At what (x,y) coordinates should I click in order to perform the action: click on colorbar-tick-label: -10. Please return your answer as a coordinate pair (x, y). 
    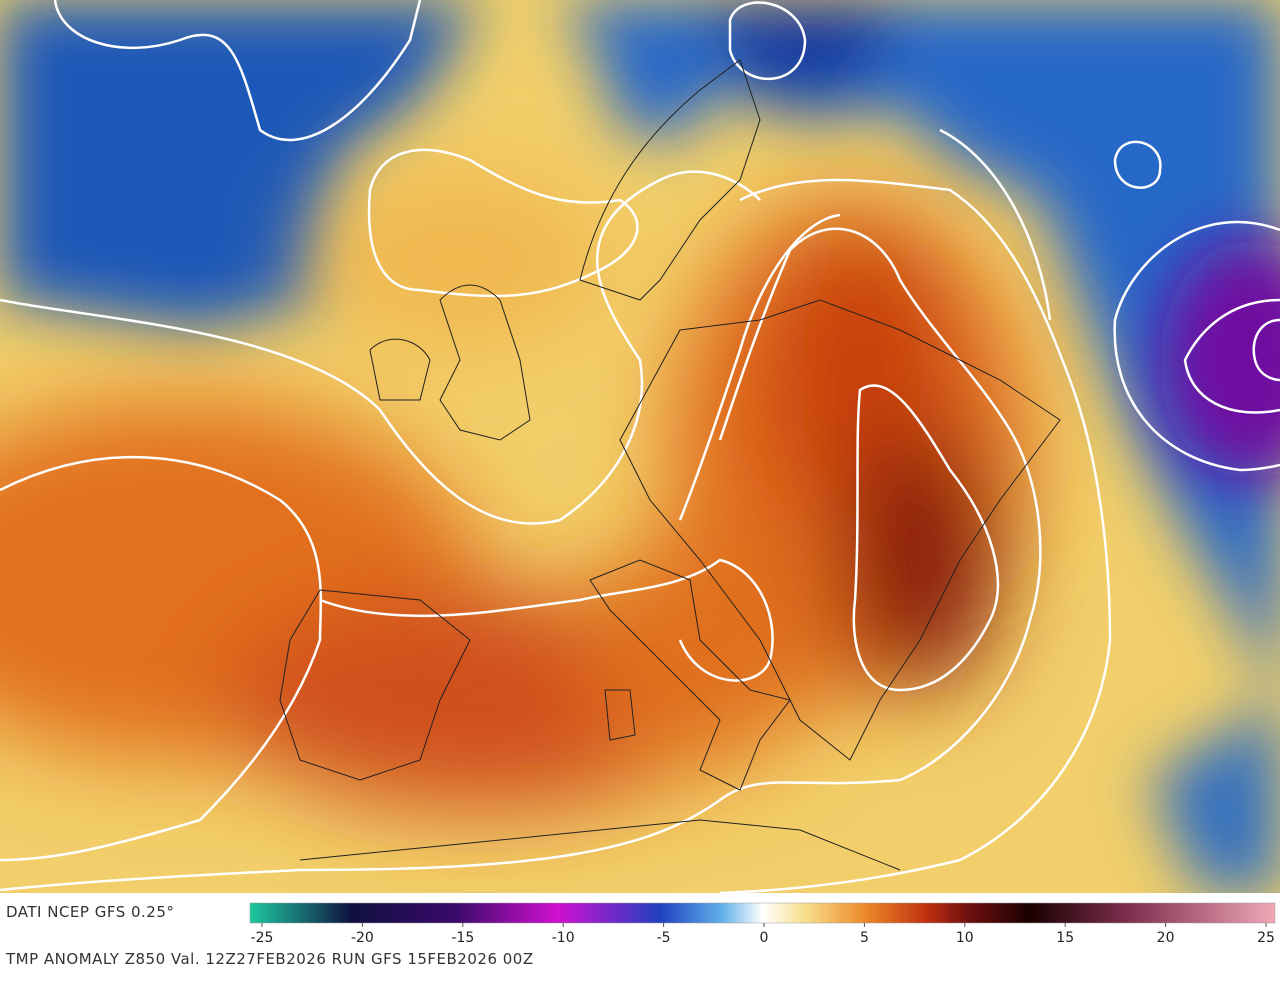
    Looking at the image, I should click on (563, 938).